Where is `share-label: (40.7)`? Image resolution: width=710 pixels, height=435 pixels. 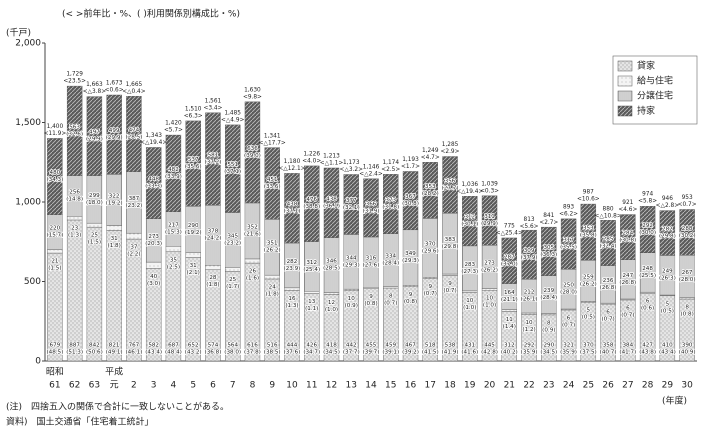
share-label: (40.7) is located at coordinates (608, 353).